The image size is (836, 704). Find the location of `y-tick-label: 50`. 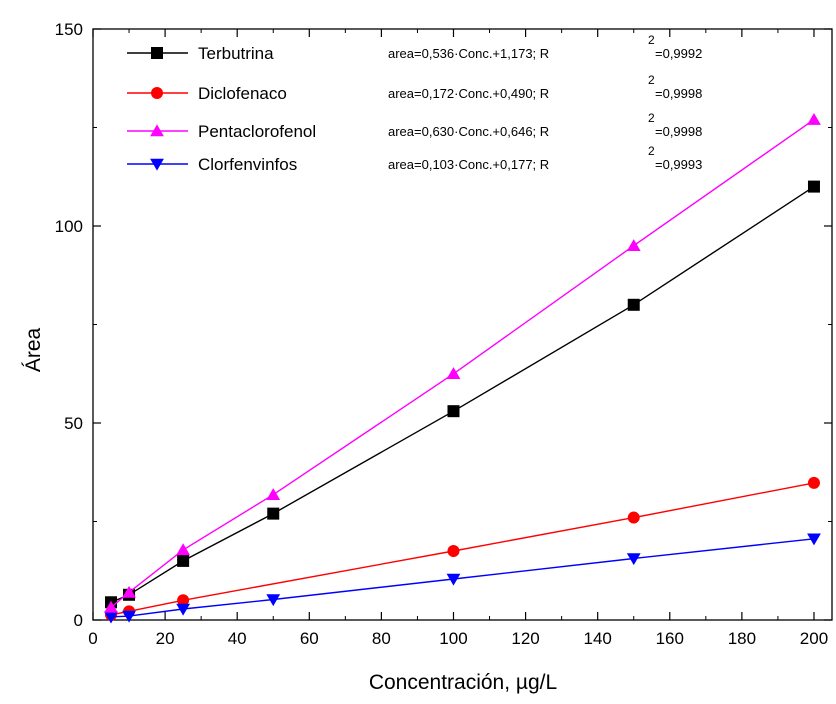

y-tick-label: 50 is located at coordinates (73, 423).